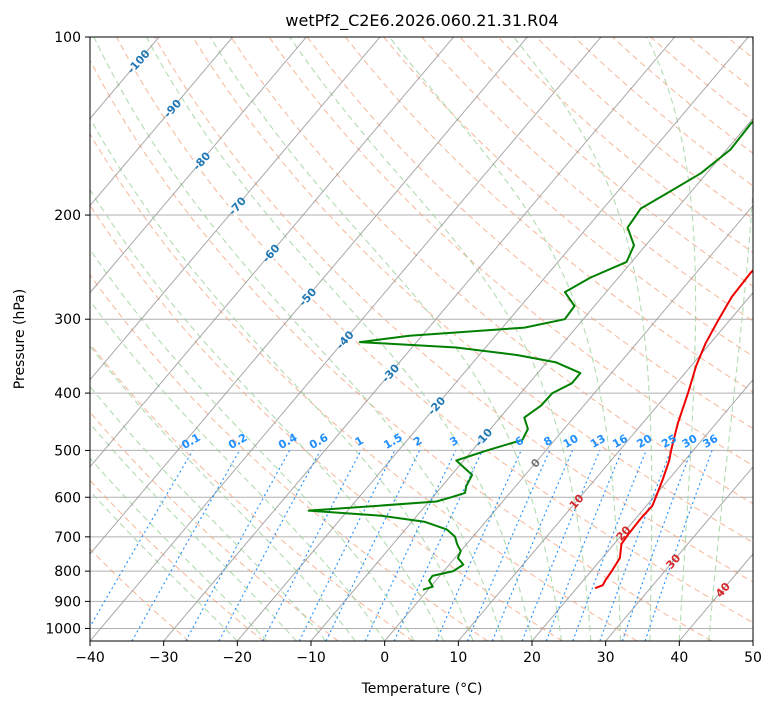  I want to click on y-tick-label: 700, so click(67, 538).